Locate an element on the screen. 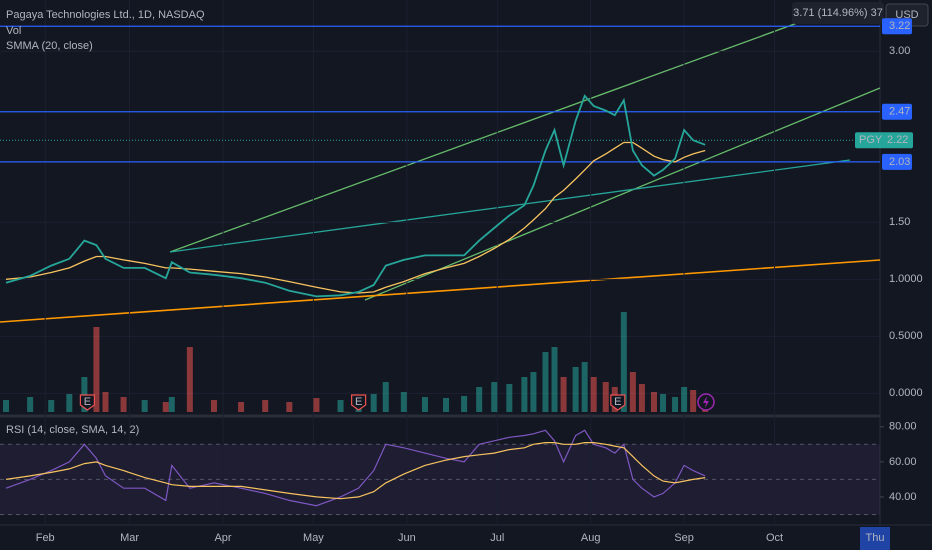 The width and height of the screenshot is (932, 550). y-tick-label: 0.5000 is located at coordinates (906, 336).